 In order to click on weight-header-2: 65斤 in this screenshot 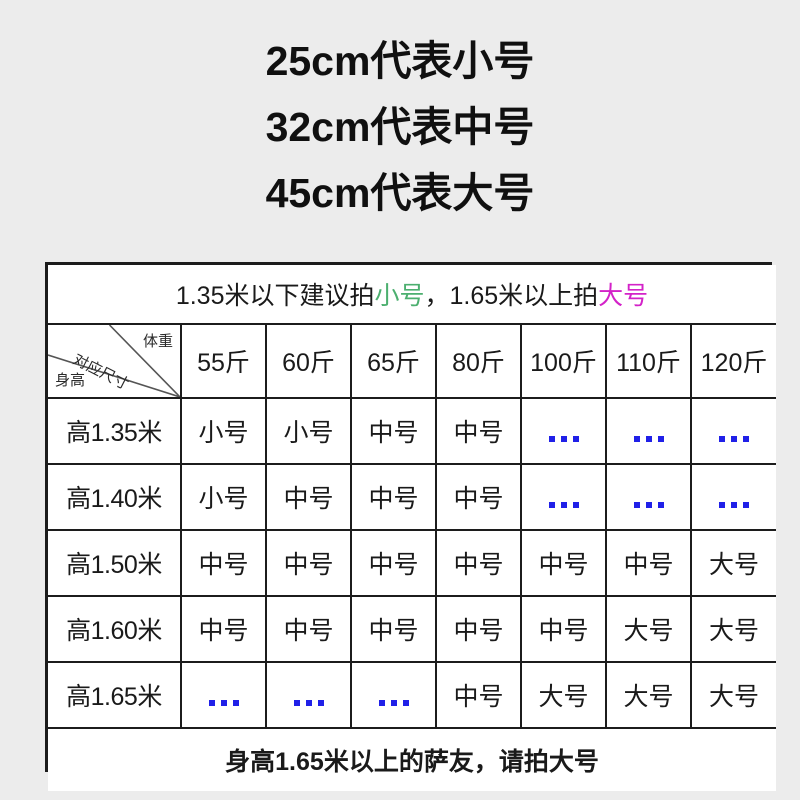, I will do `click(393, 361)`.